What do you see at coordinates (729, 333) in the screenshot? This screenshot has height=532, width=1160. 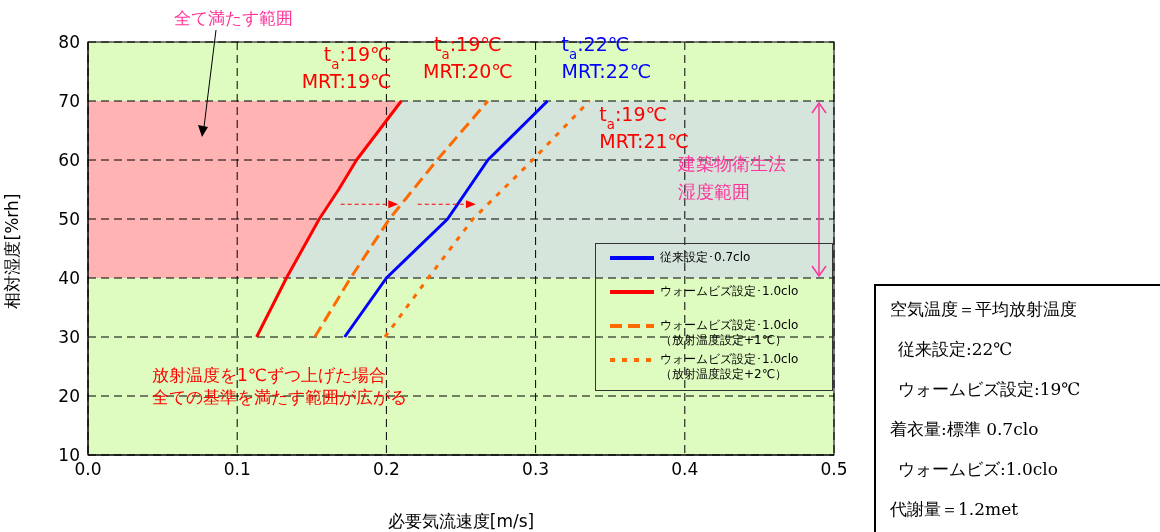 I see `legend-label: ウォームビズ設定･1.0clo （放射温度設定+1℃）` at bounding box center [729, 333].